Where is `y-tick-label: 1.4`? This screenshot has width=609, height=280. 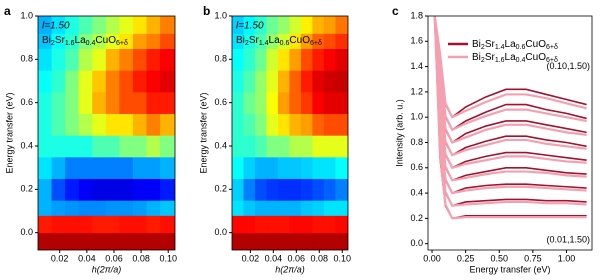
y-tick-label: 1.4 is located at coordinates (416, 66).